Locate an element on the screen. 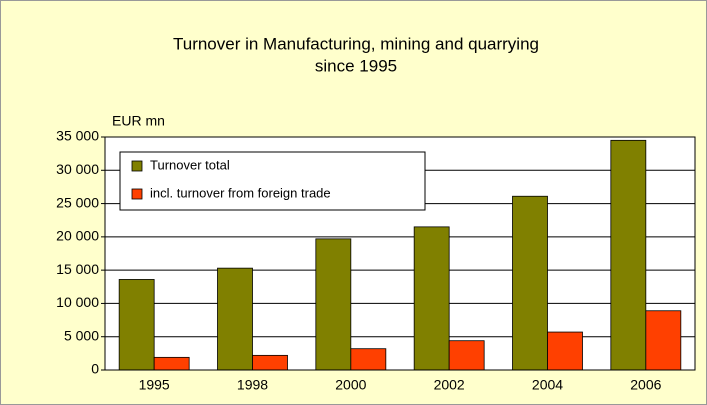 The width and height of the screenshot is (707, 405). y-axis-label: EUR mn is located at coordinates (138, 121).